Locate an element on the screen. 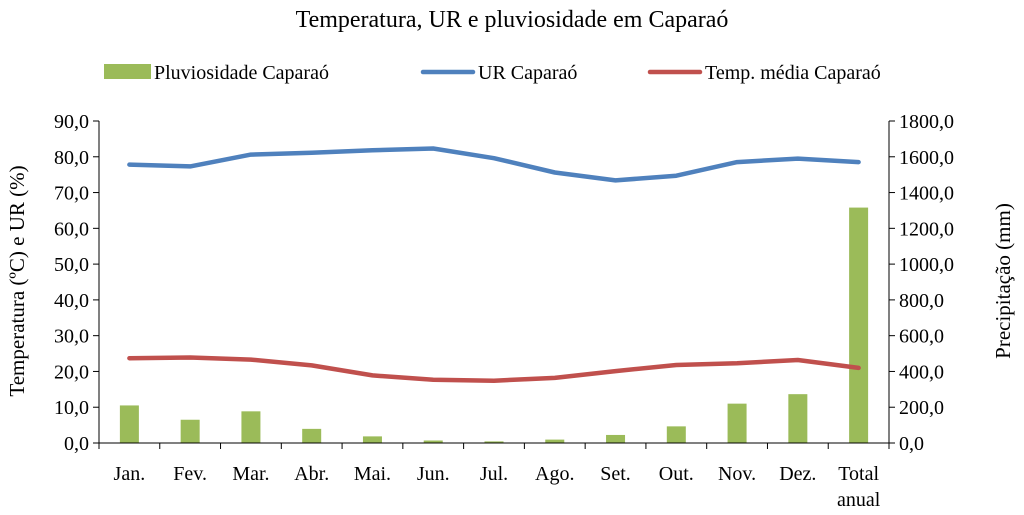  legend-swatch-precipitation is located at coordinates (127, 71).